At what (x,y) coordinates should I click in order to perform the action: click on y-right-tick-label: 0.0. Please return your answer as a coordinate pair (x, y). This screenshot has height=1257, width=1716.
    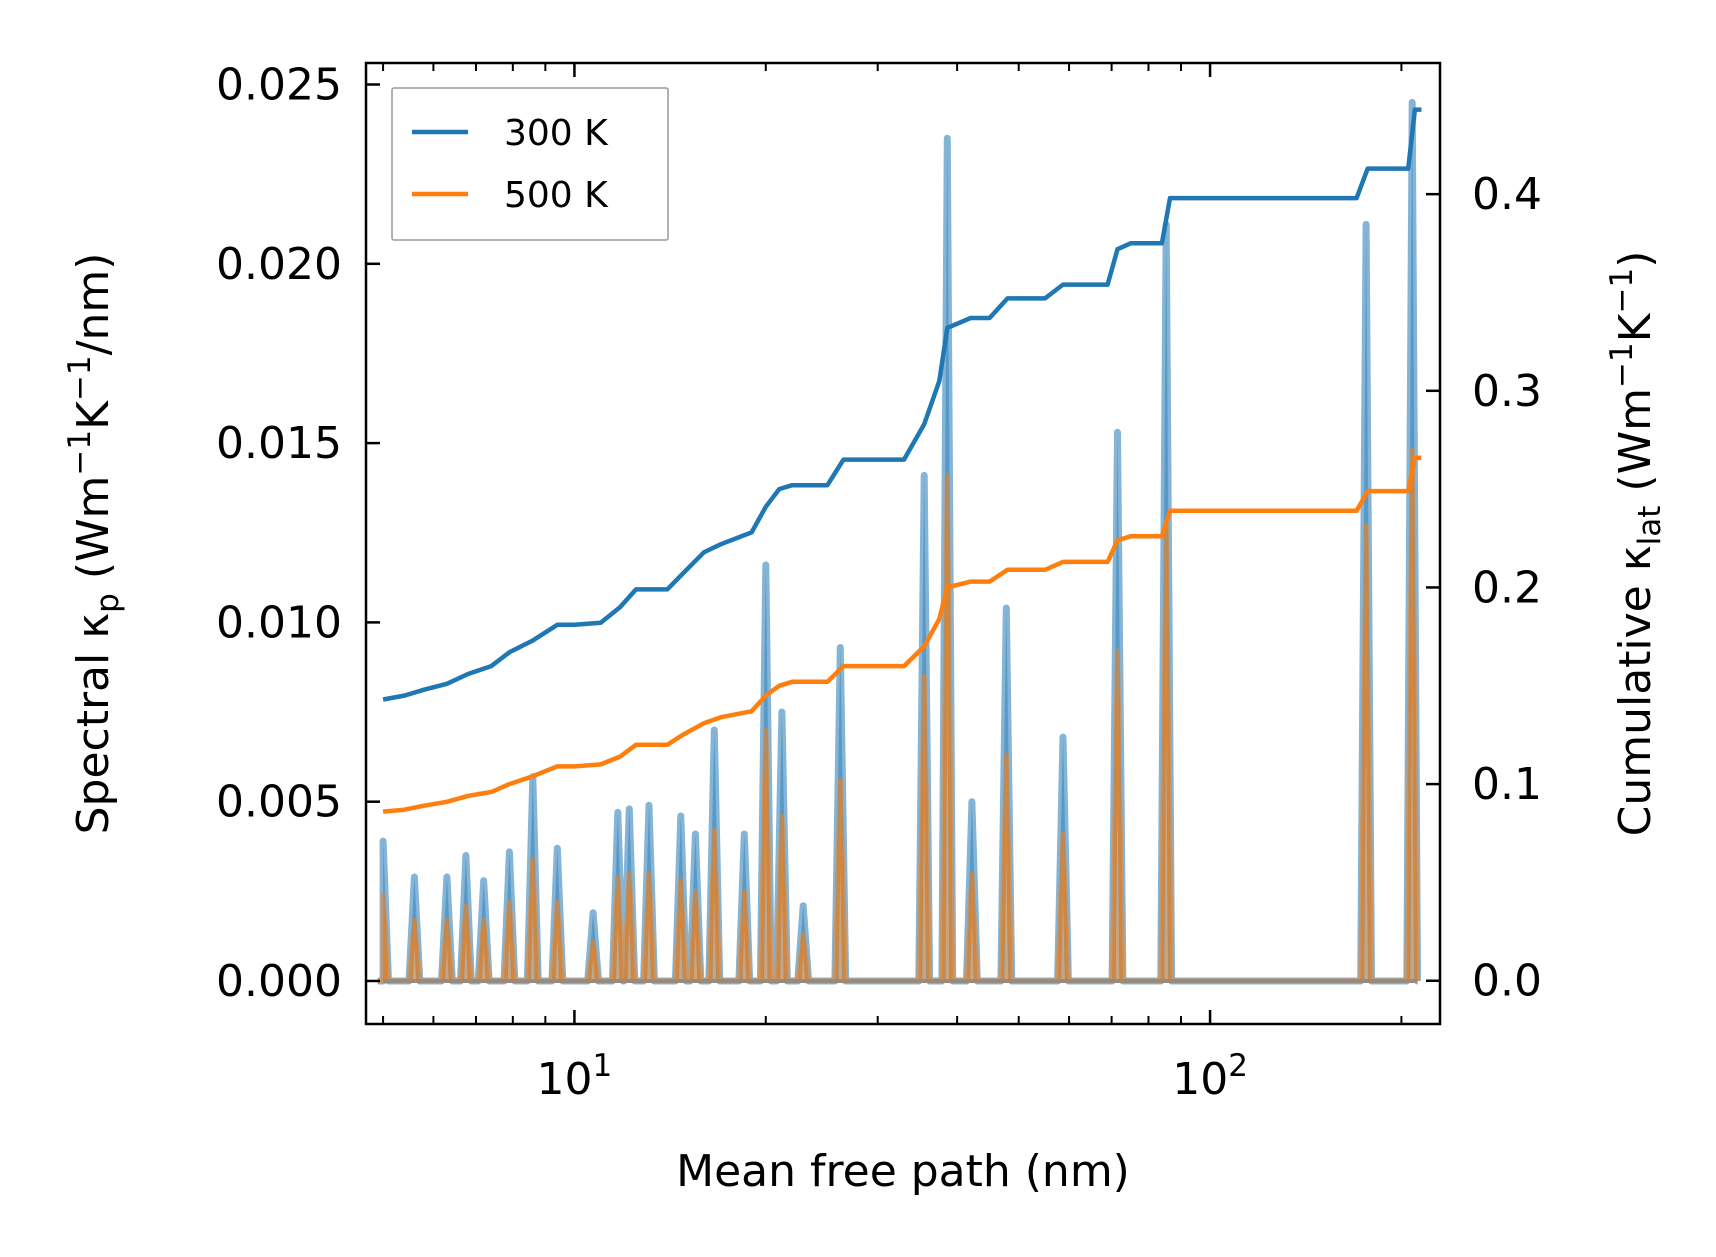
    Looking at the image, I should click on (1507, 981).